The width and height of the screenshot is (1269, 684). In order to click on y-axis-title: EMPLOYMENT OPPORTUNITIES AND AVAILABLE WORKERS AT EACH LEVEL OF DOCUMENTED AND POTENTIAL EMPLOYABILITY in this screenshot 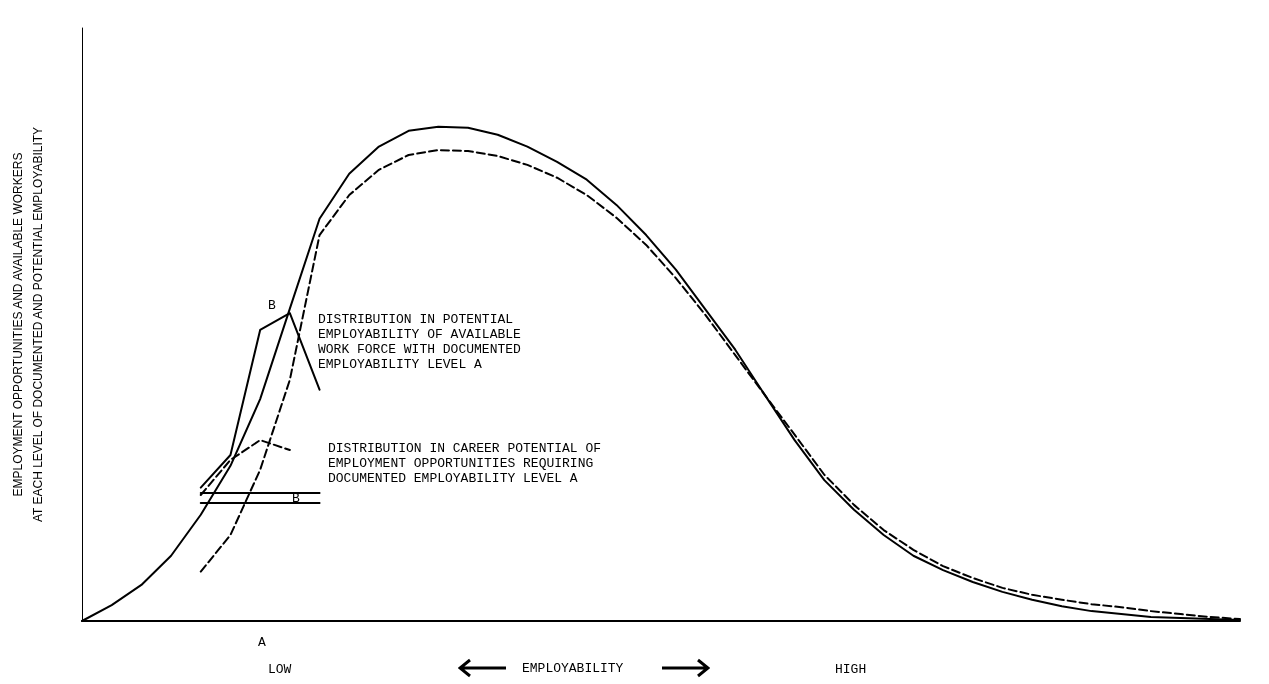, I will do `click(28, 324)`.